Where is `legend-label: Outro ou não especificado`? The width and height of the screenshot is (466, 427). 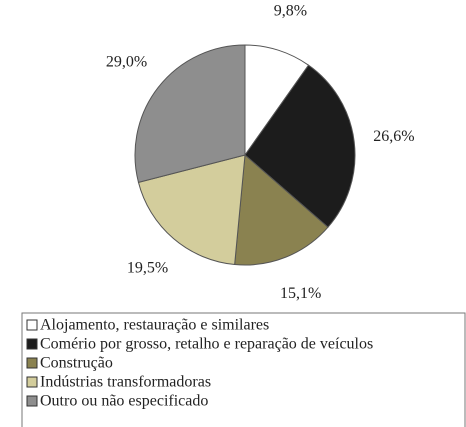
legend-label: Outro ou não especificado is located at coordinates (124, 401).